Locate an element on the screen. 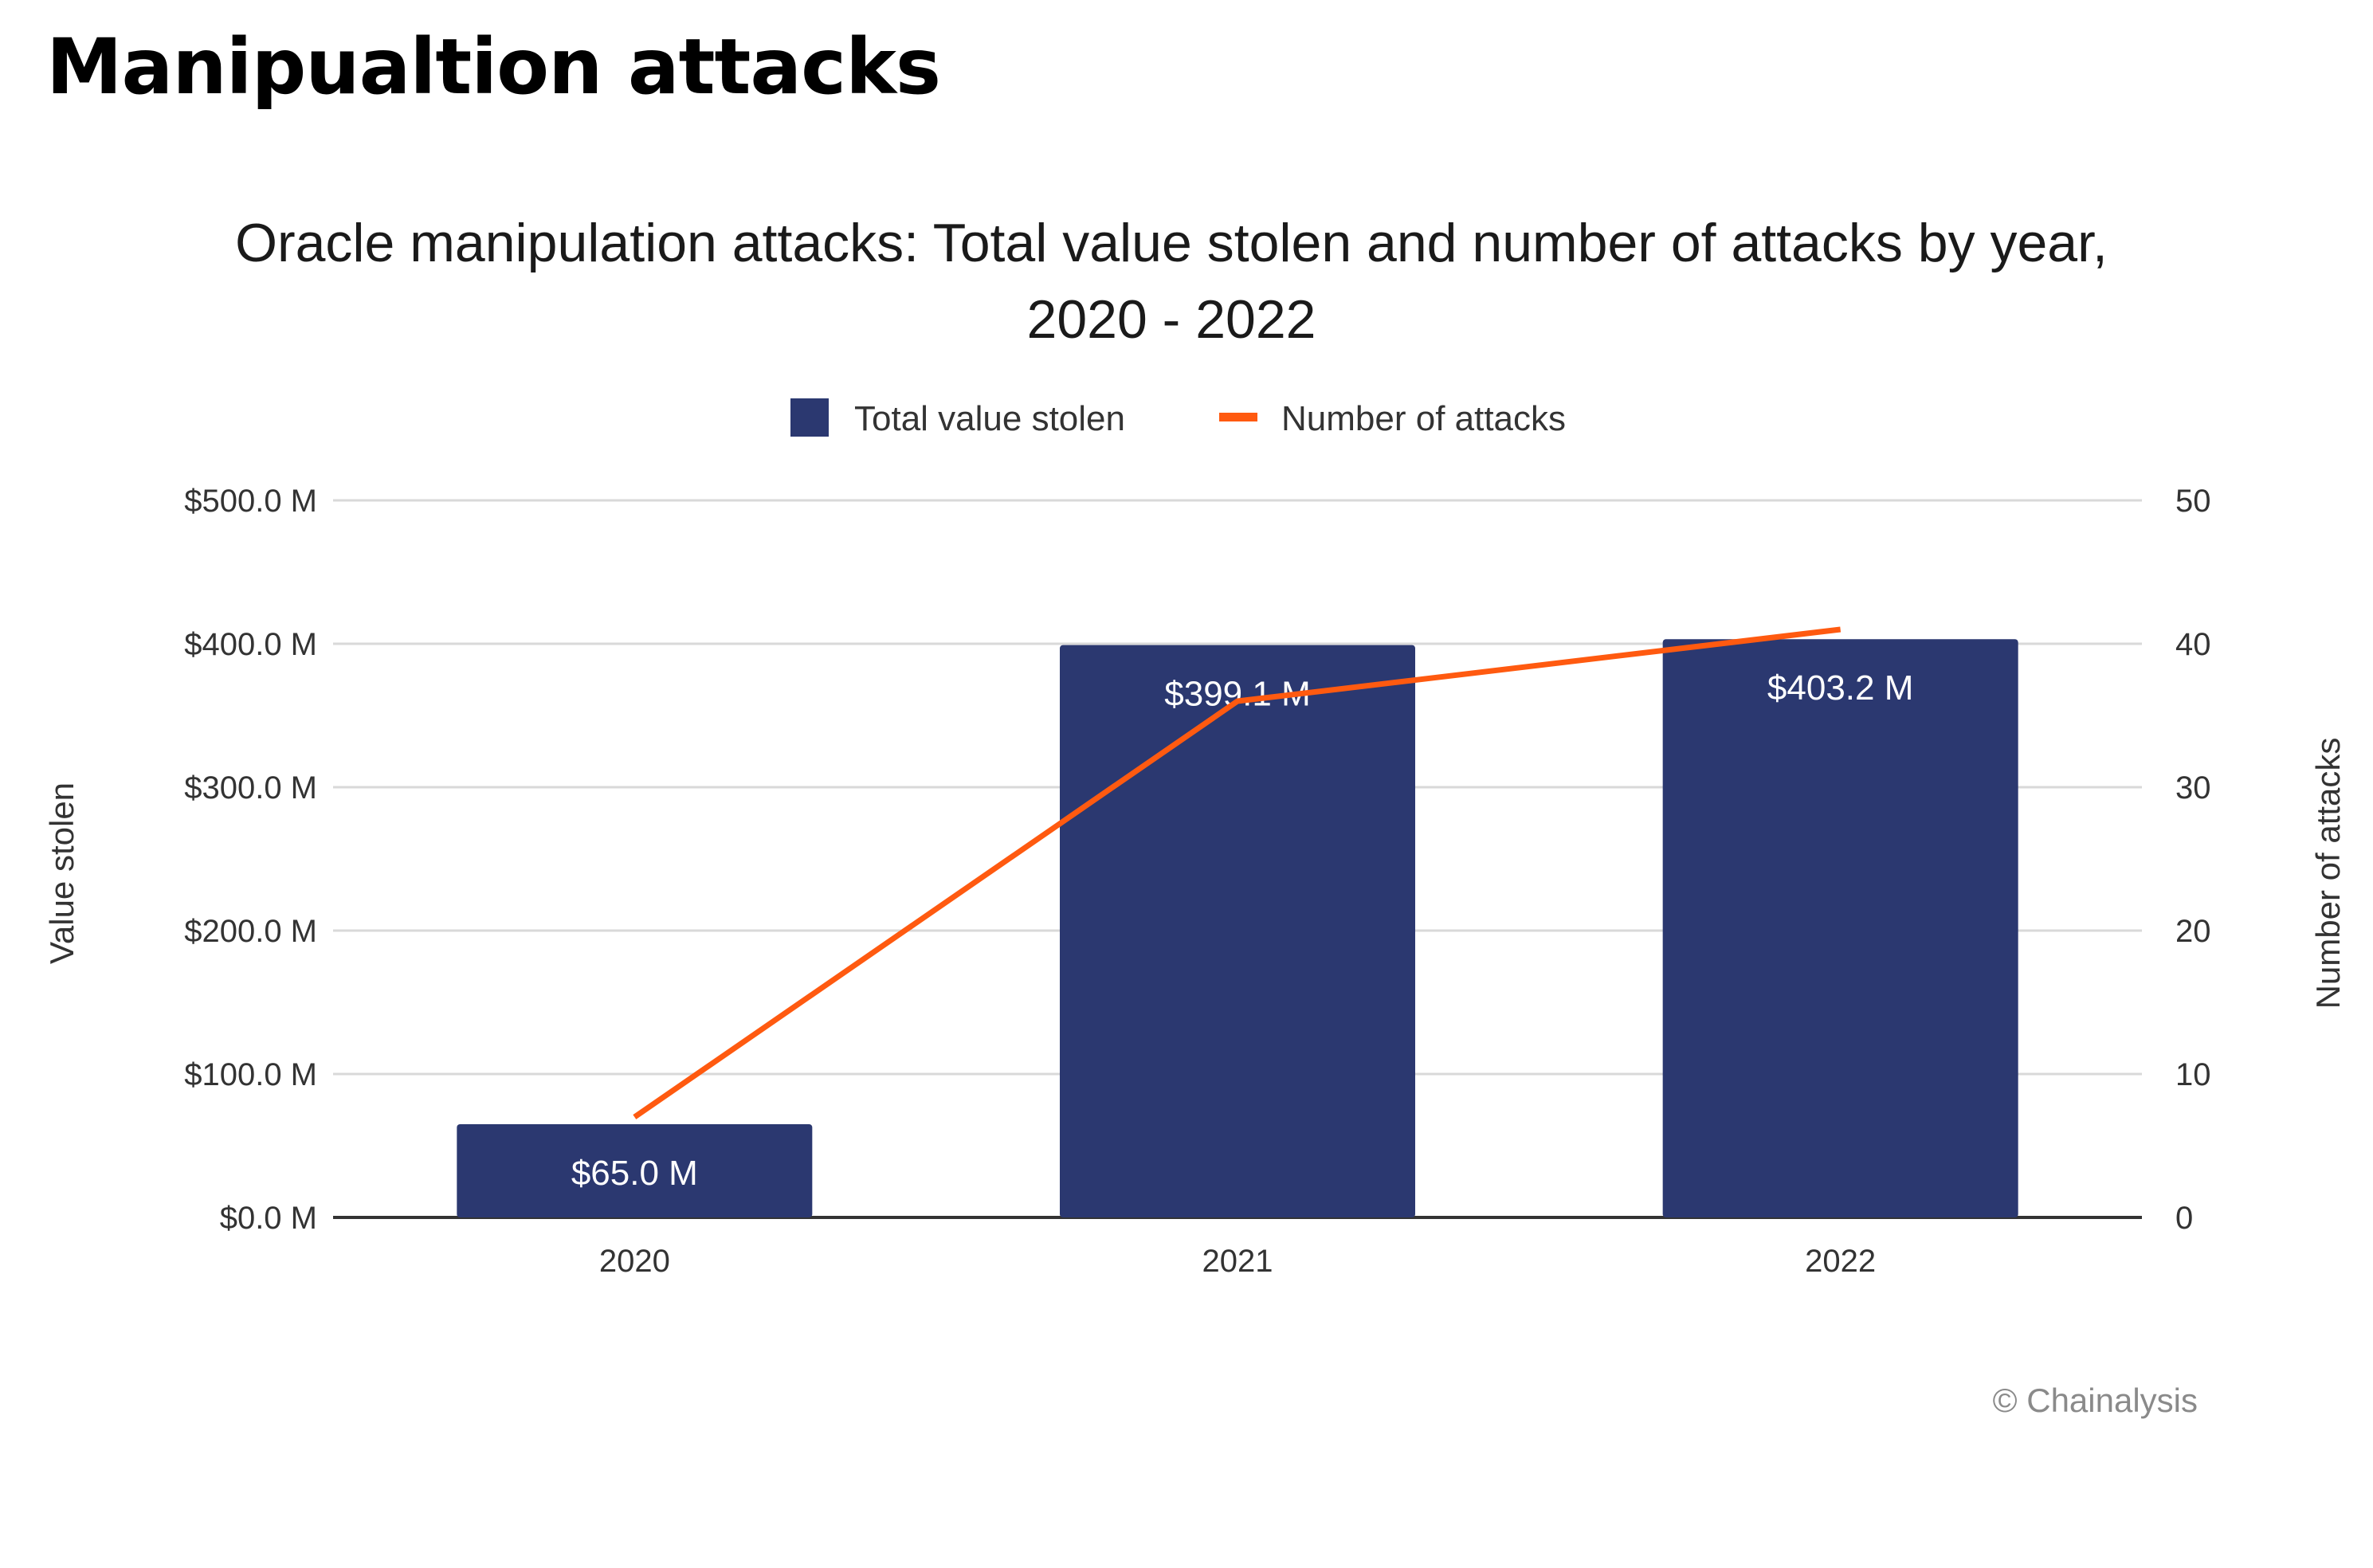 The image size is (2373, 1568). bar-value-label: $65.0 M is located at coordinates (634, 1173).